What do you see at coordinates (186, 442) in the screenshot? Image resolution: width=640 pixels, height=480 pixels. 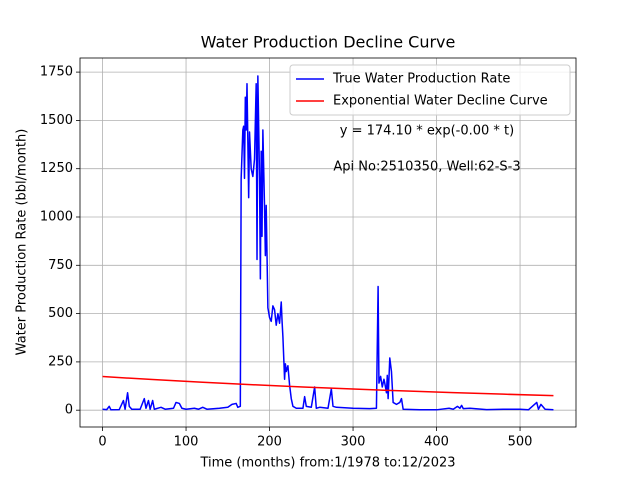 I see `x-tick-label: 100` at bounding box center [186, 442].